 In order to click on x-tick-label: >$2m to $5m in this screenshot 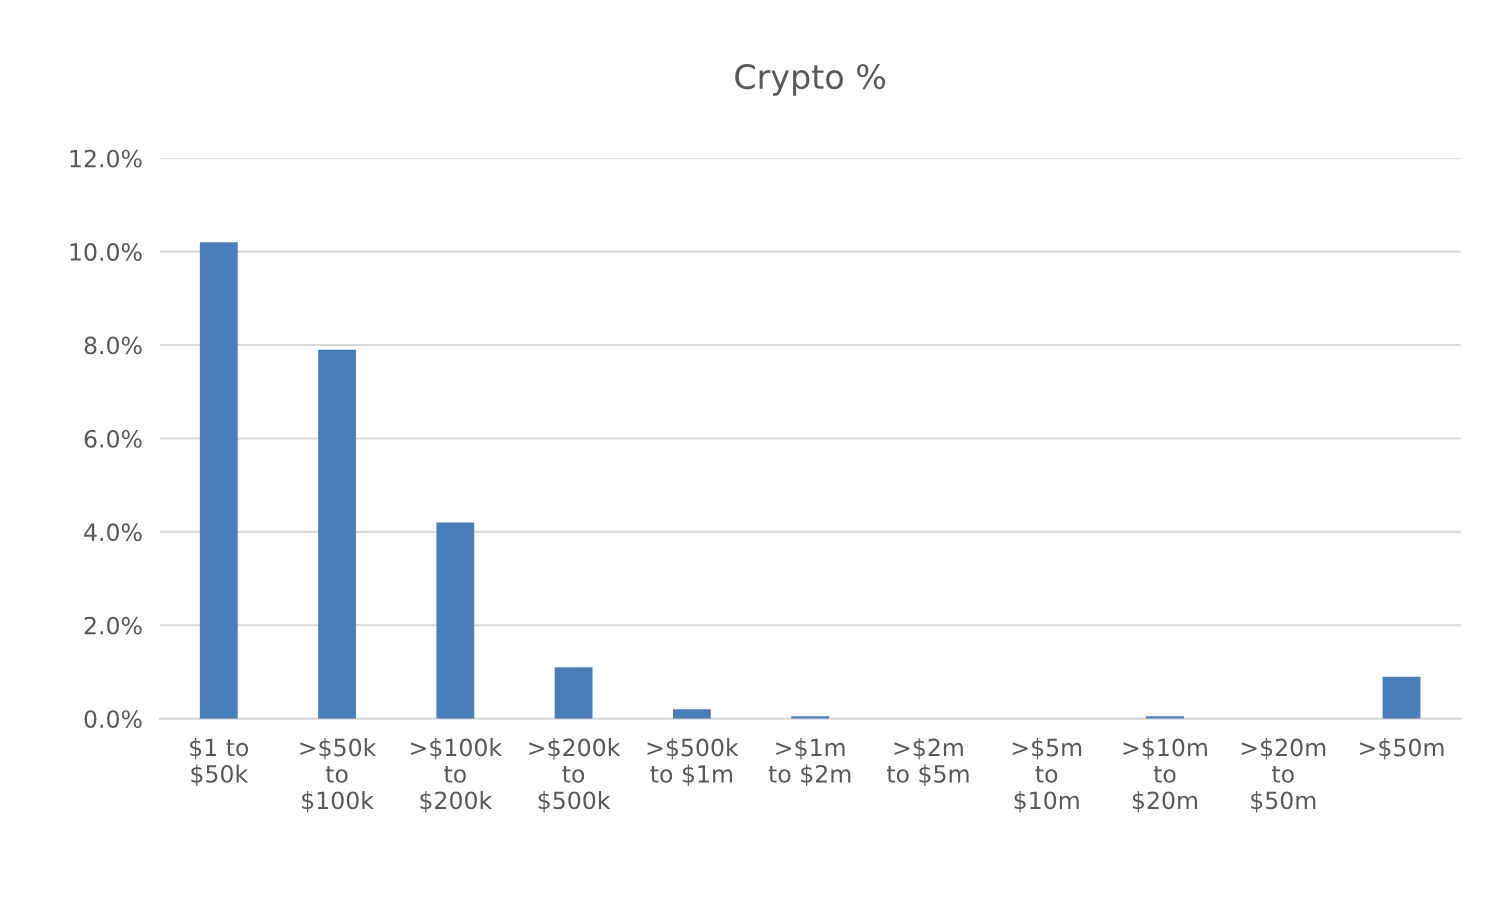, I will do `click(927, 762)`.